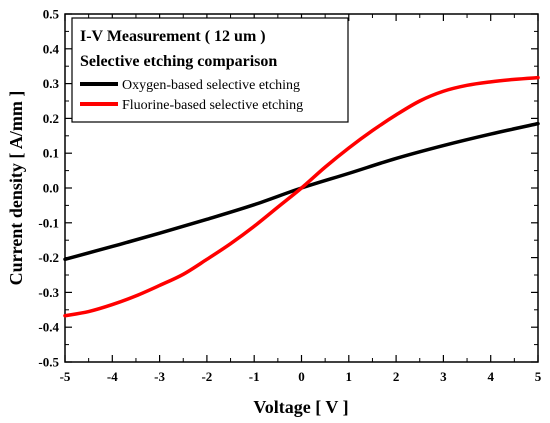  What do you see at coordinates (212, 105) in the screenshot?
I see `legend-label-fluorine: Fluorine-based selective etching` at bounding box center [212, 105].